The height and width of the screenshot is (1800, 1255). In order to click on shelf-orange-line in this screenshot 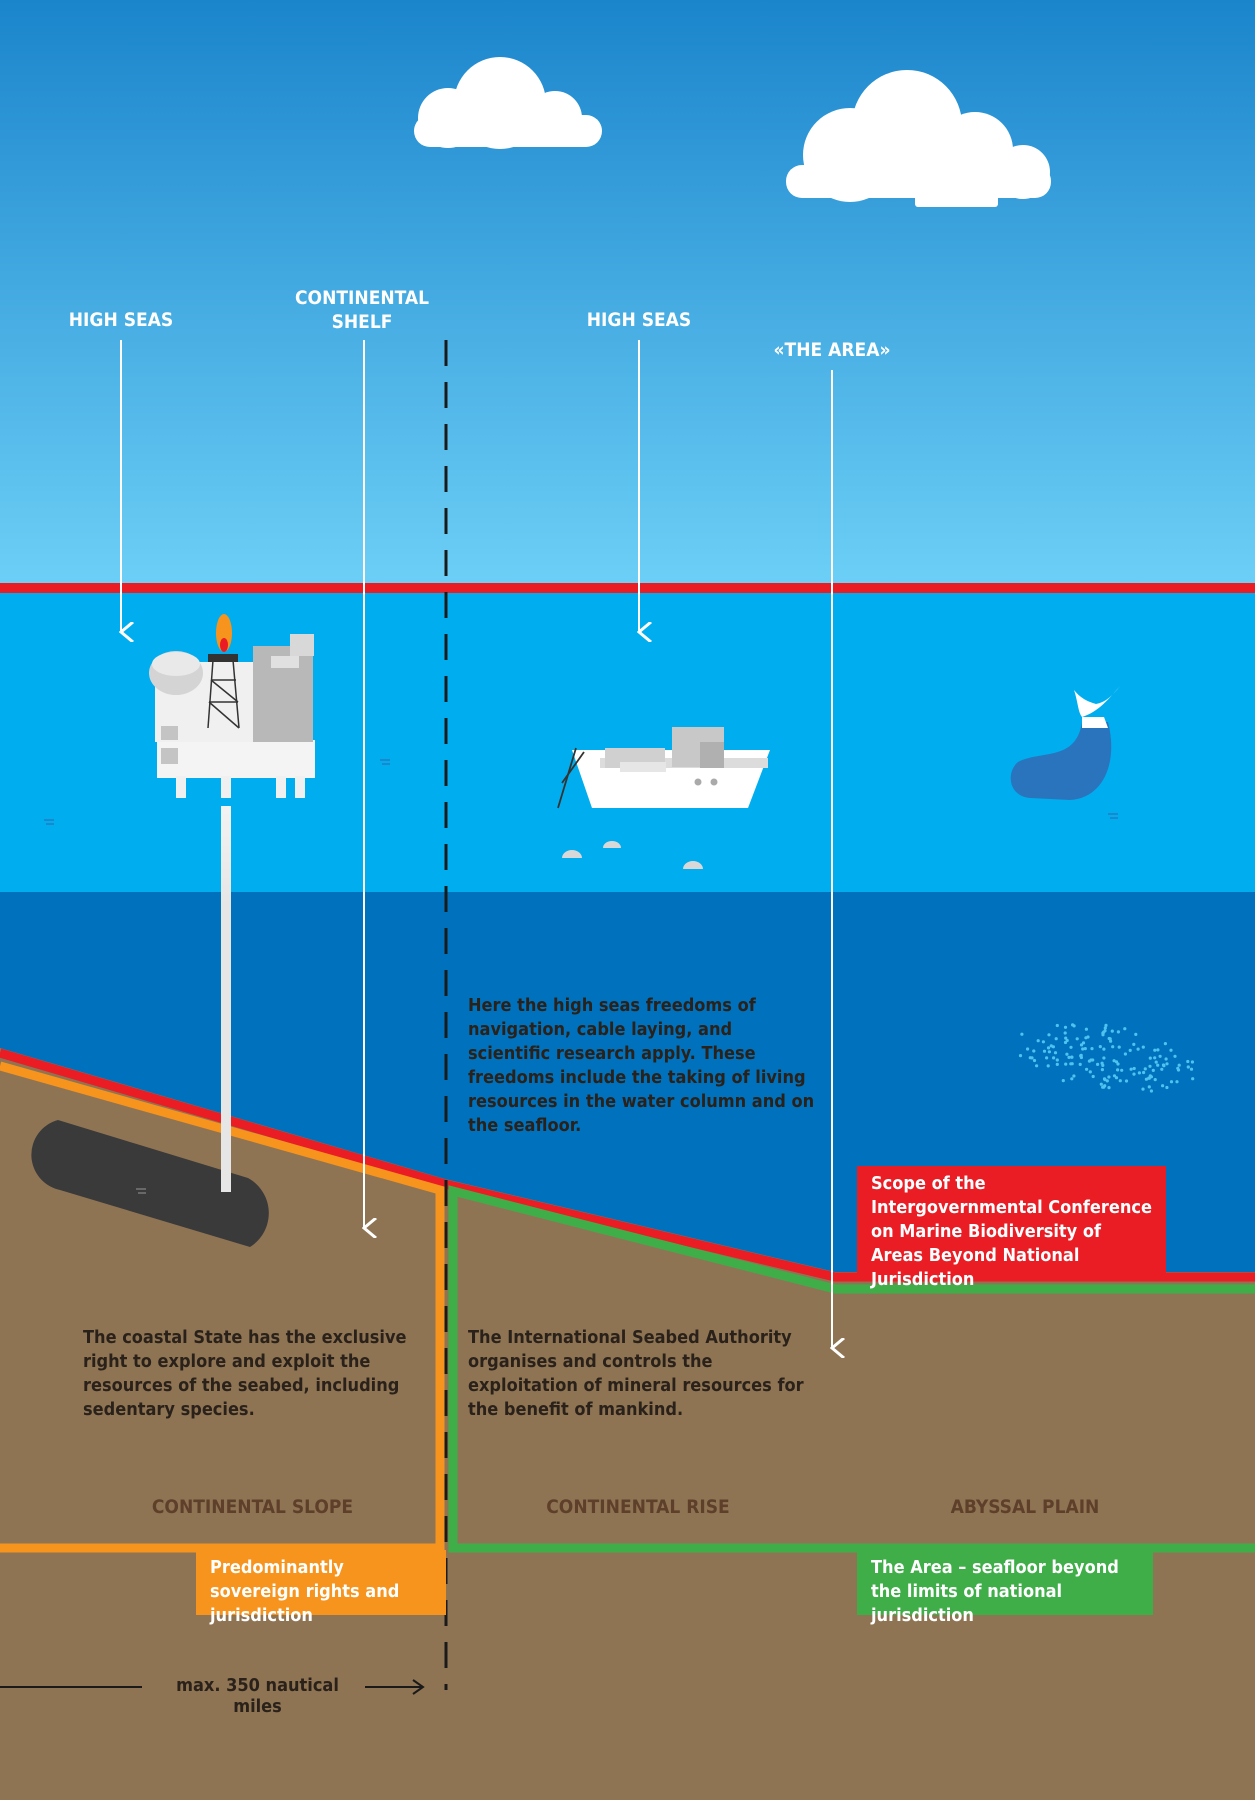, I will do `click(222, 1307)`.